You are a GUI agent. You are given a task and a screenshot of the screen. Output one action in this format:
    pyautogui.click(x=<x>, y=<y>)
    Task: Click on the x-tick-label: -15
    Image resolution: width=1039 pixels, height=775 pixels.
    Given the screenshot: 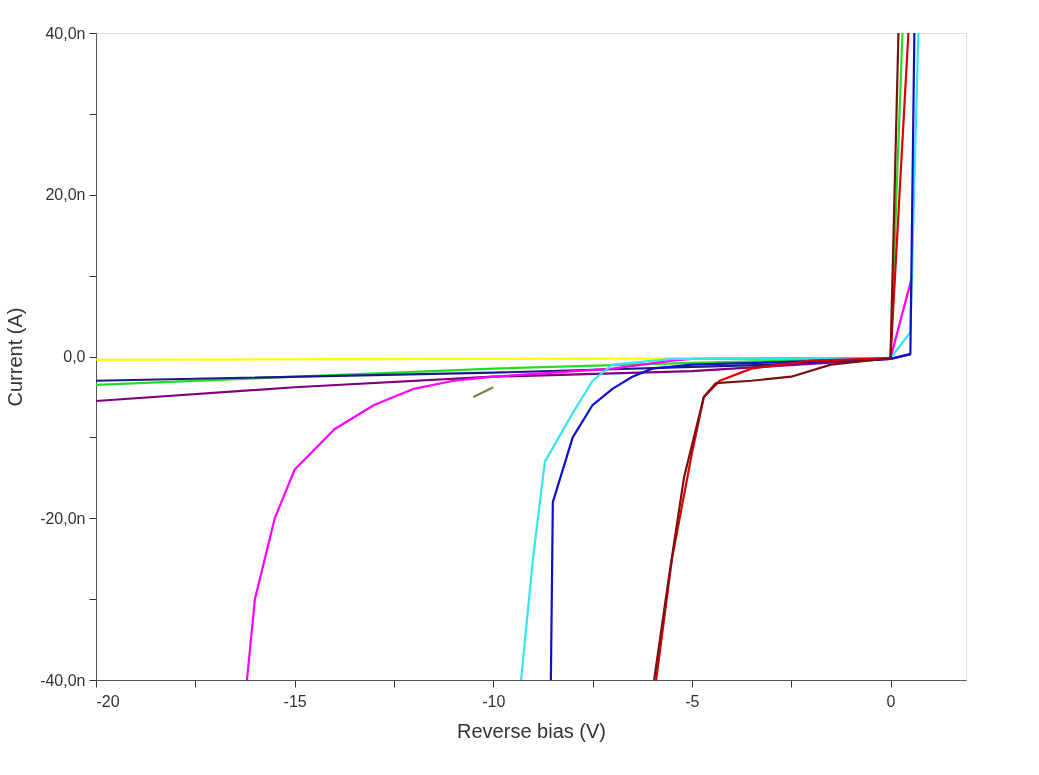 What is the action you would take?
    pyautogui.click(x=295, y=701)
    